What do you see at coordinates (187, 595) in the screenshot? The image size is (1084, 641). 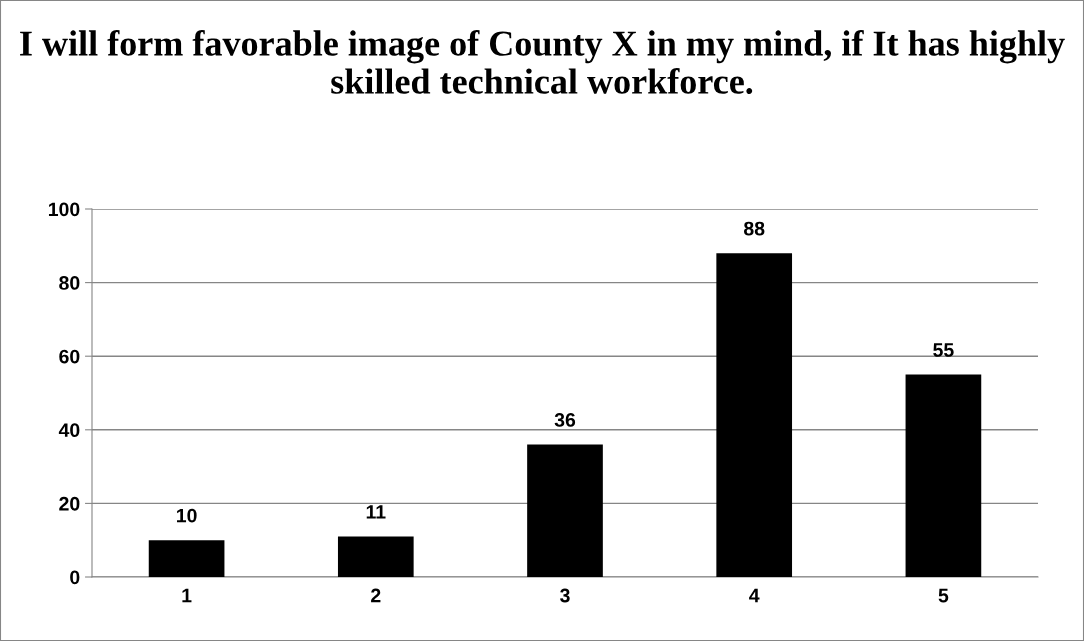 I see `x-tick-label: 1` at bounding box center [187, 595].